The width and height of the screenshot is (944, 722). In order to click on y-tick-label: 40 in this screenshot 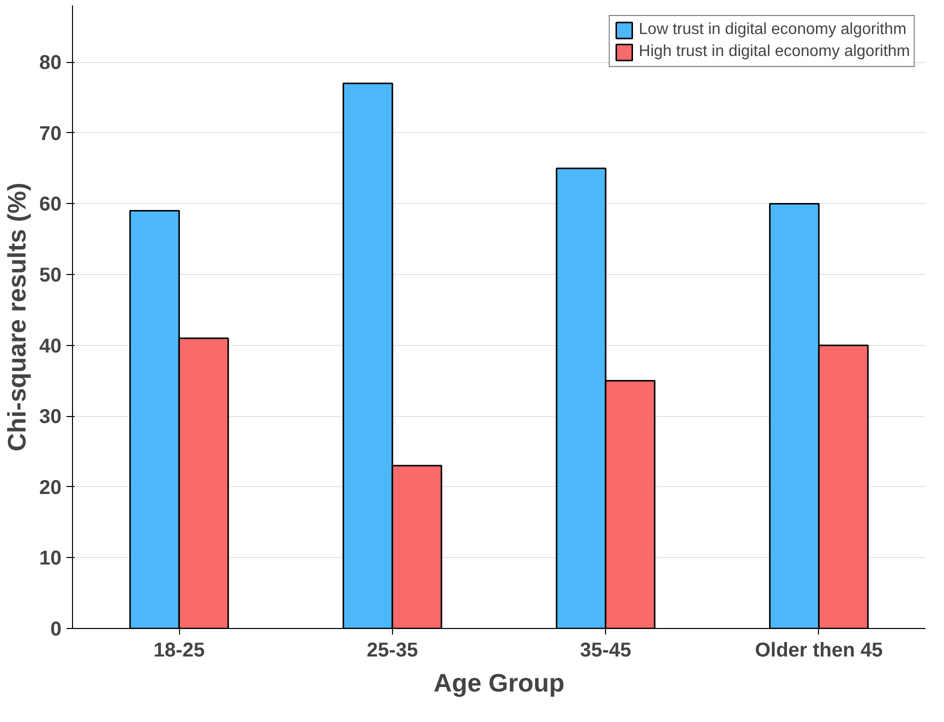, I will do `click(50, 346)`.